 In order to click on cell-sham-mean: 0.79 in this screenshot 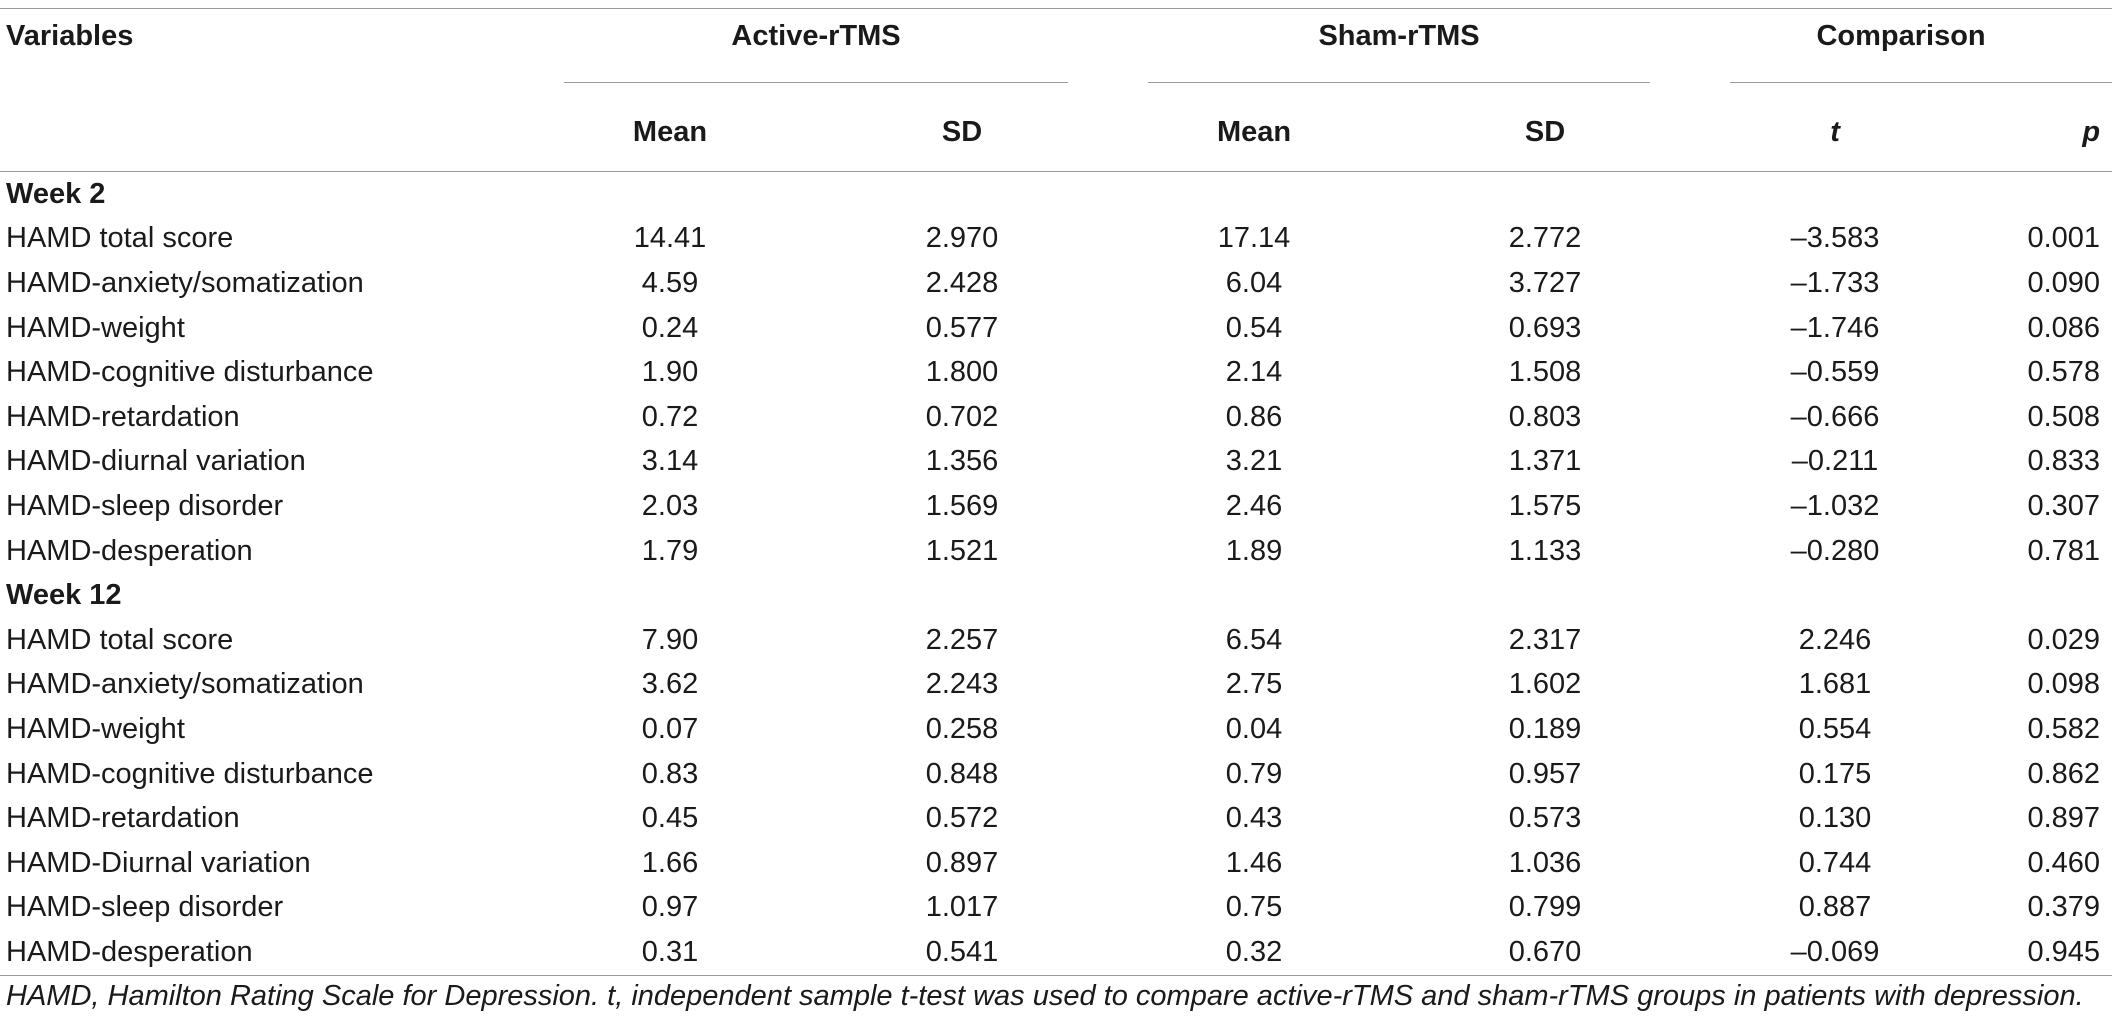, I will do `click(1254, 773)`.